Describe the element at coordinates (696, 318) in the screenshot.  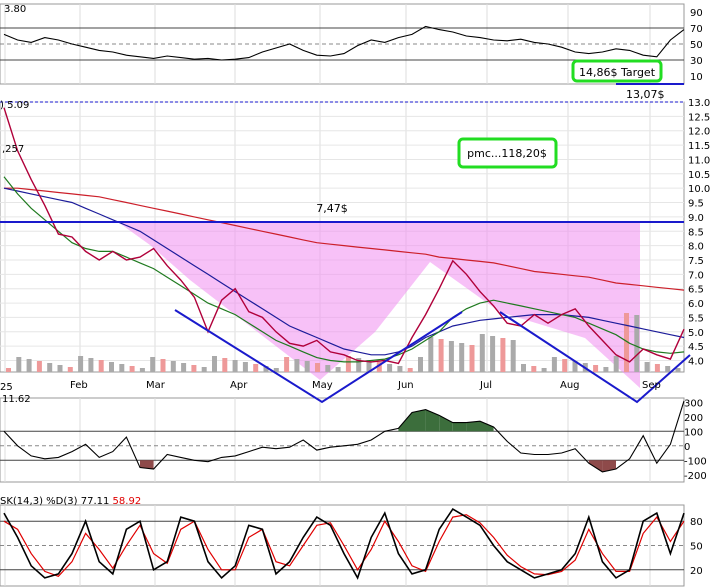
I see `price-tick-label: 5.5` at that location.